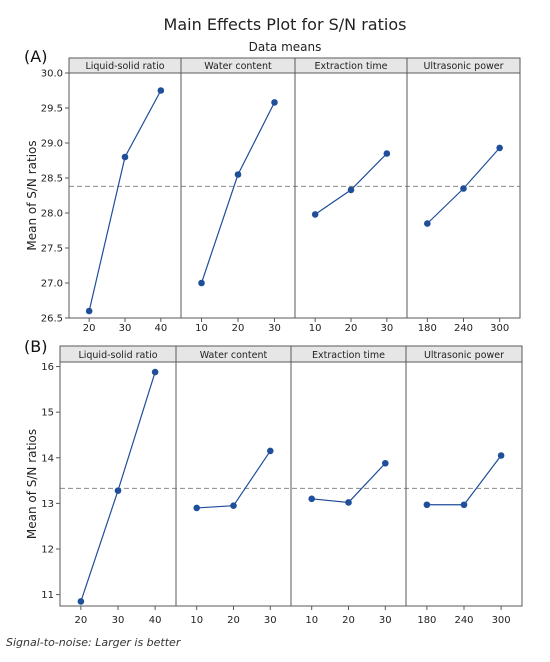 Image resolution: width=550 pixels, height=662 pixels. Describe the element at coordinates (52, 74) in the screenshot. I see `y-tick-label: 30.0` at that location.